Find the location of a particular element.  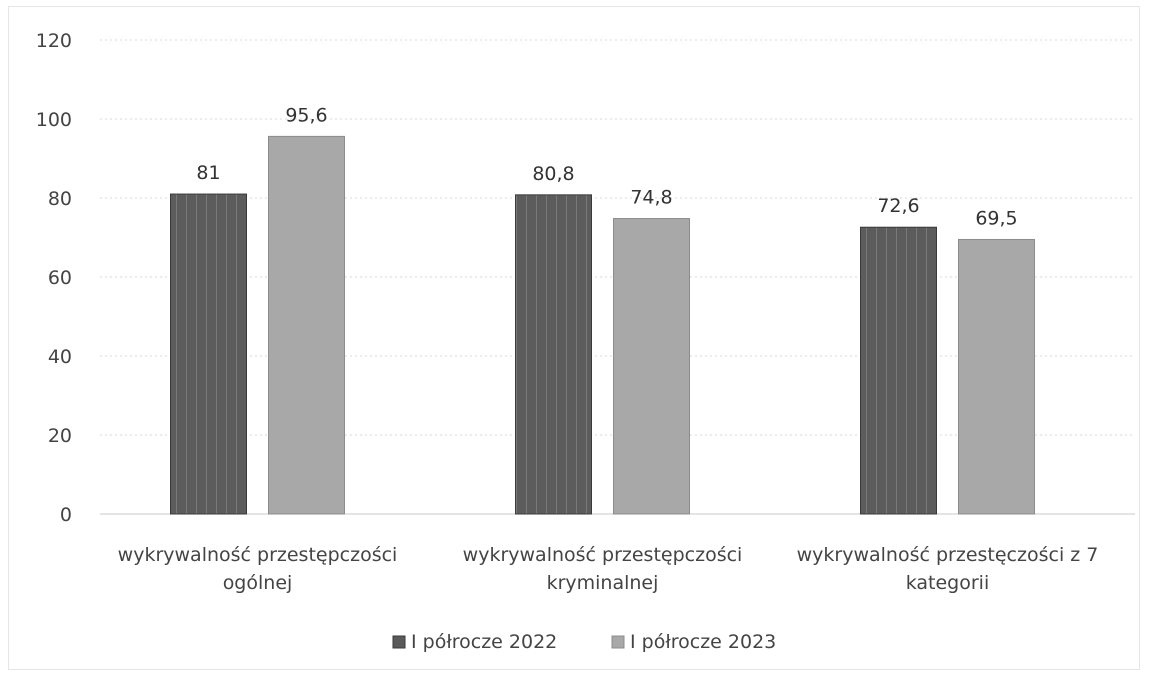

legend: I półrocze 2022 I półrocze 2023 is located at coordinates (584, 642).